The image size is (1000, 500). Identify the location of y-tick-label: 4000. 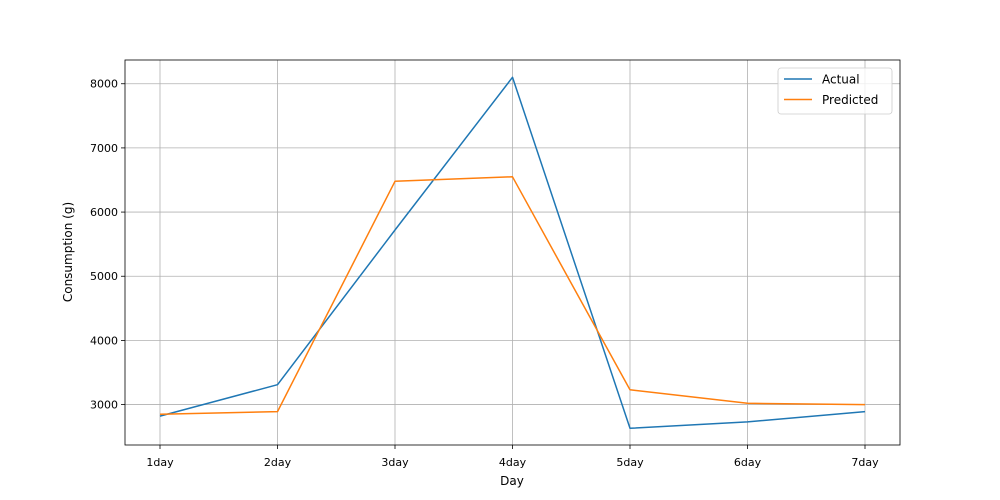
(104, 340).